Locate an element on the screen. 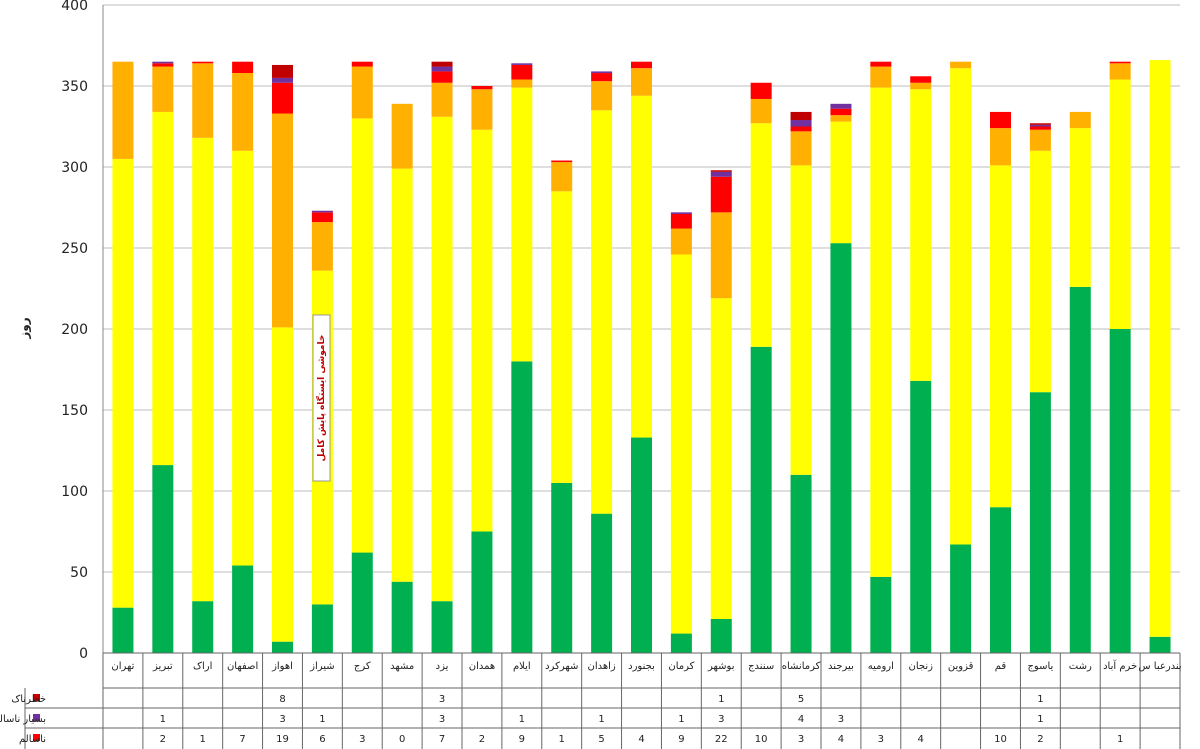 This screenshot has height=749, width=1200. x-tick-label: اراک is located at coordinates (202, 666).